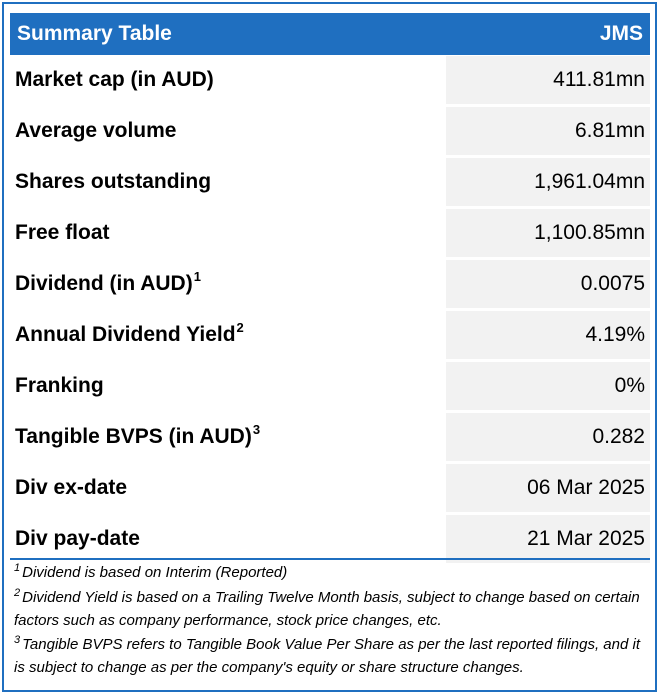  What do you see at coordinates (548, 539) in the screenshot?
I see `row-value: 21 Mar 2025` at bounding box center [548, 539].